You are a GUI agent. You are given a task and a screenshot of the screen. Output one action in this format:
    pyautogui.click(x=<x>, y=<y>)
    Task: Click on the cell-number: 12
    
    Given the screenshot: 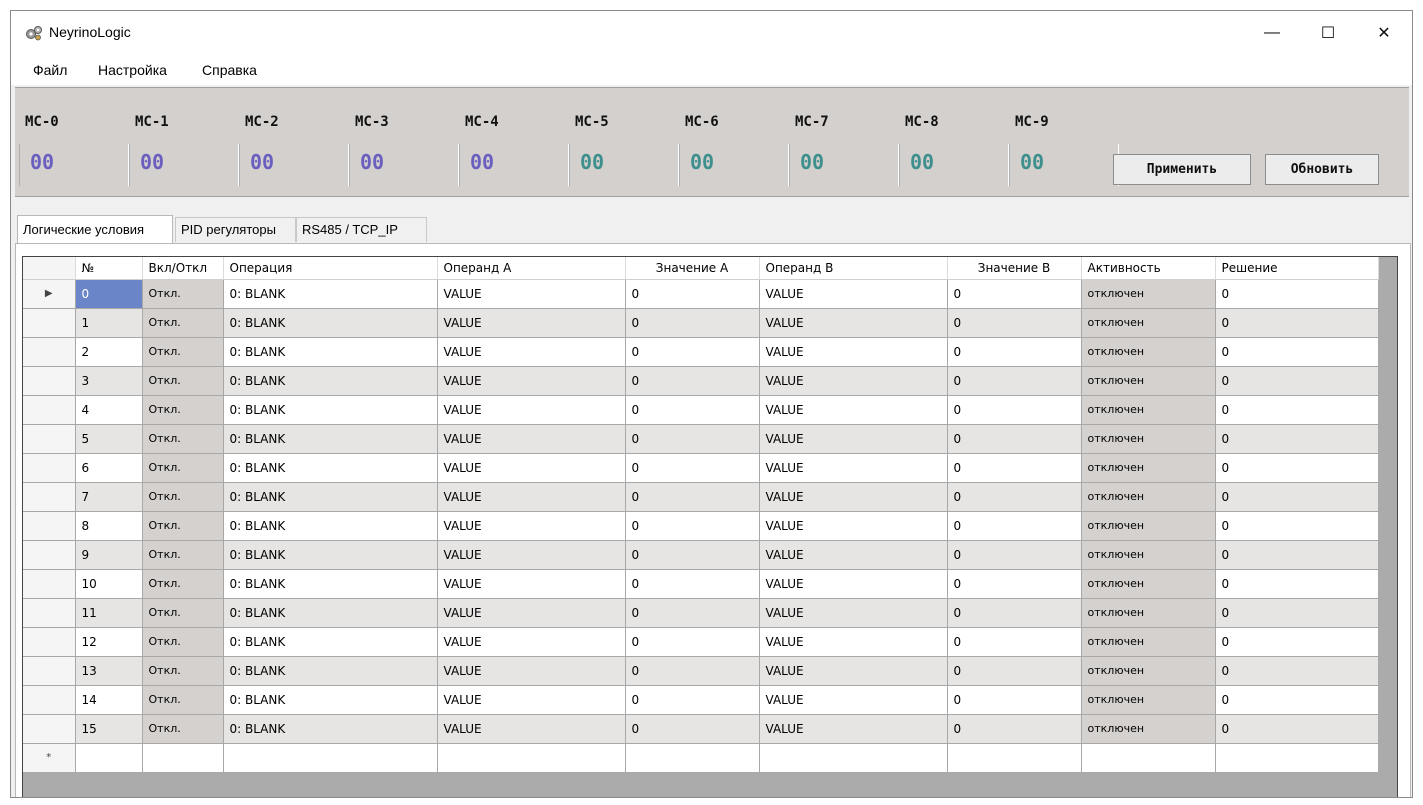 What is the action you would take?
    pyautogui.click(x=109, y=642)
    